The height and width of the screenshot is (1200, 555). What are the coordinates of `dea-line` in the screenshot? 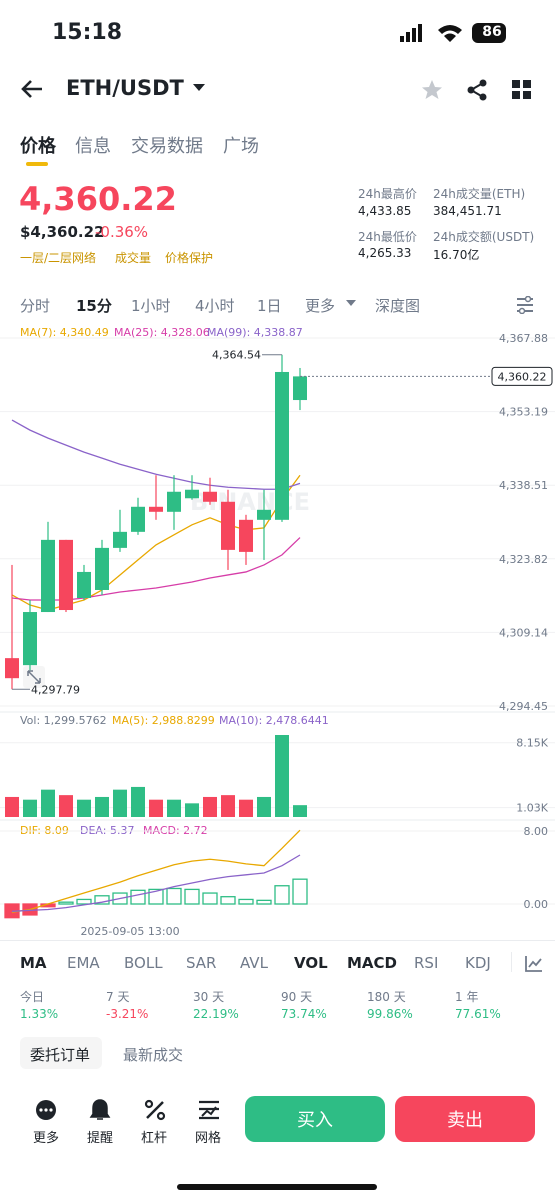 It's located at (156, 883).